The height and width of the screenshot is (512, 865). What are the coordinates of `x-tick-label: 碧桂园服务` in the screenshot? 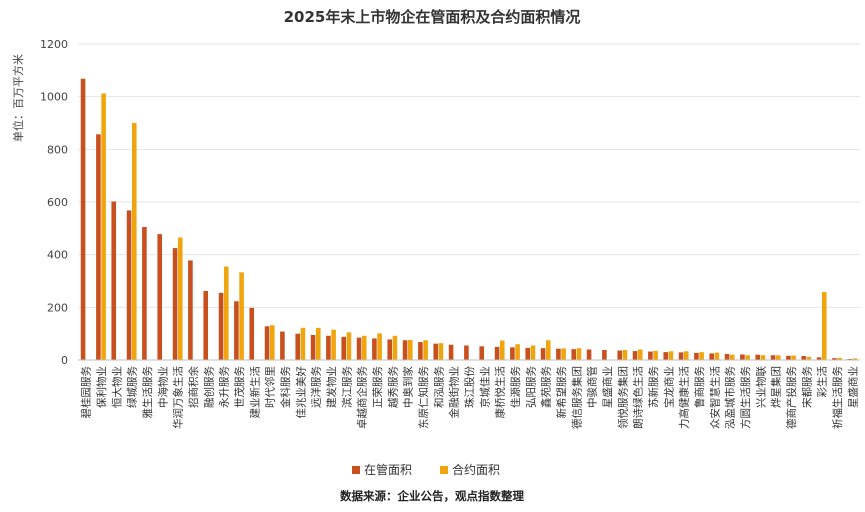 It's located at (86, 392).